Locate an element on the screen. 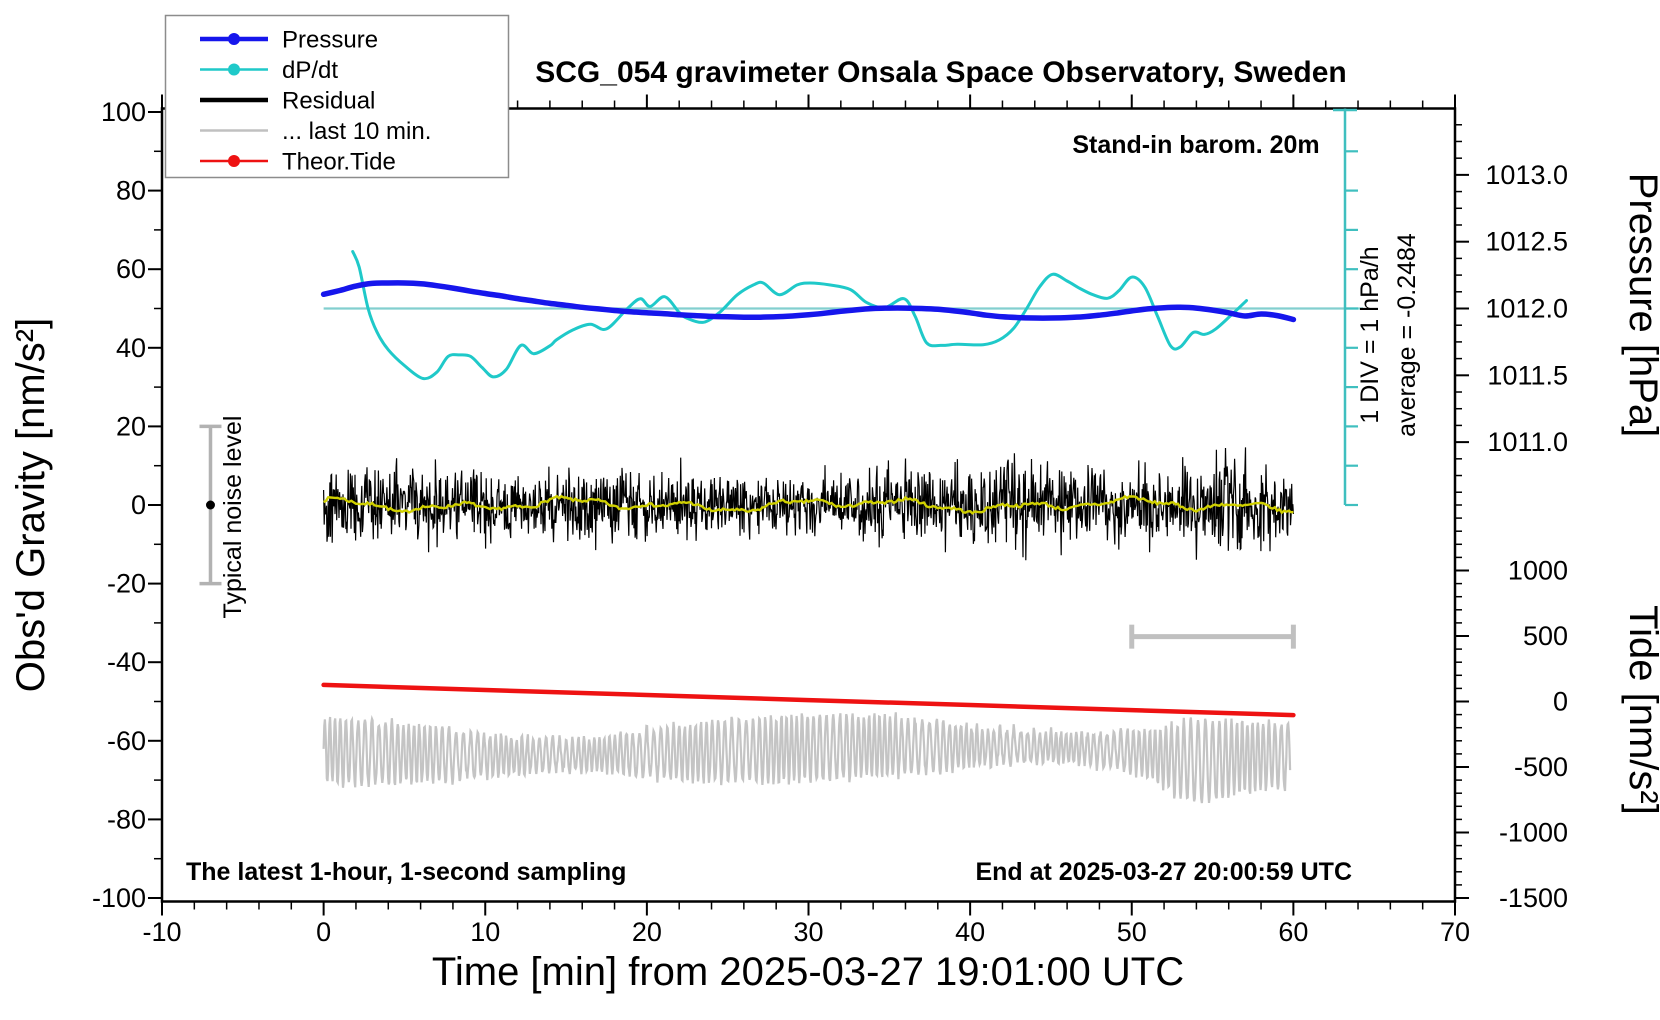  last10-extent-bar is located at coordinates (1212, 636).